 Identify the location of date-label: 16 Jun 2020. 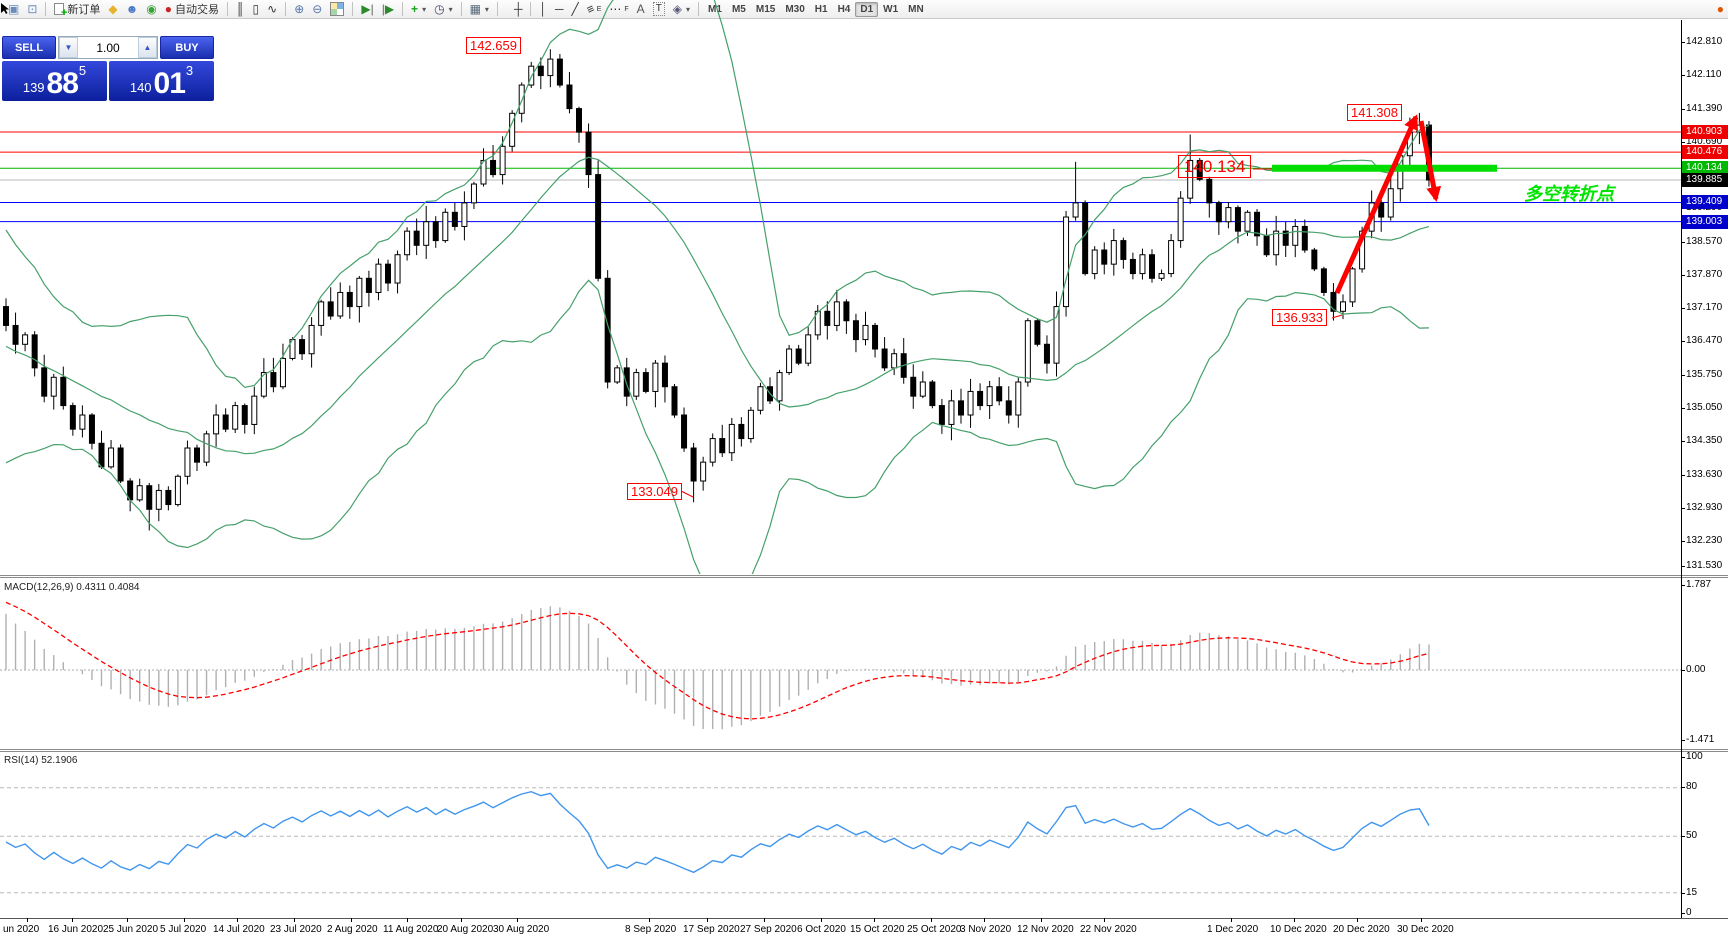
(76, 929).